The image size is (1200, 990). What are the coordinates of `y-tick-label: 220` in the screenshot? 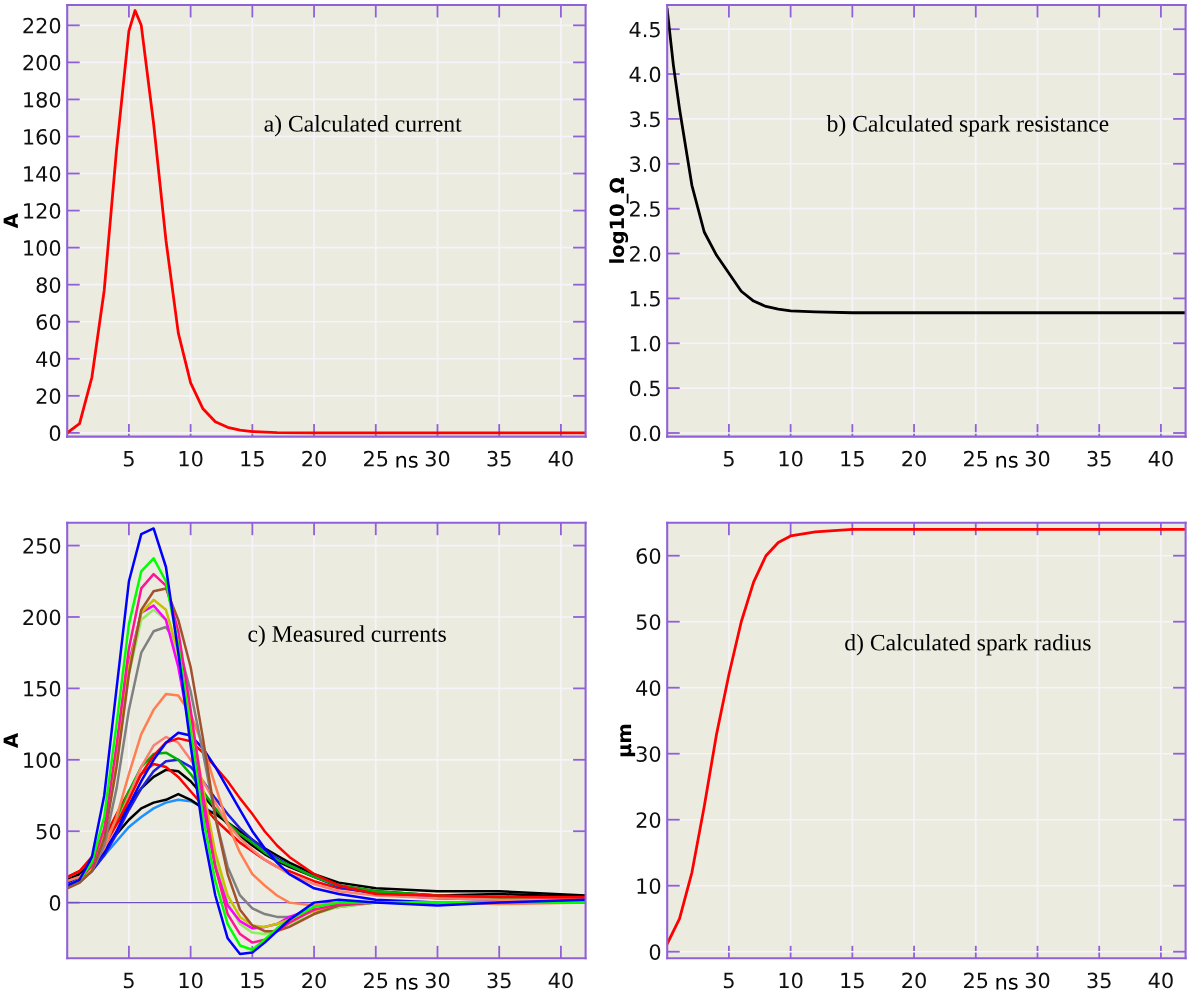 It's located at (42, 25).